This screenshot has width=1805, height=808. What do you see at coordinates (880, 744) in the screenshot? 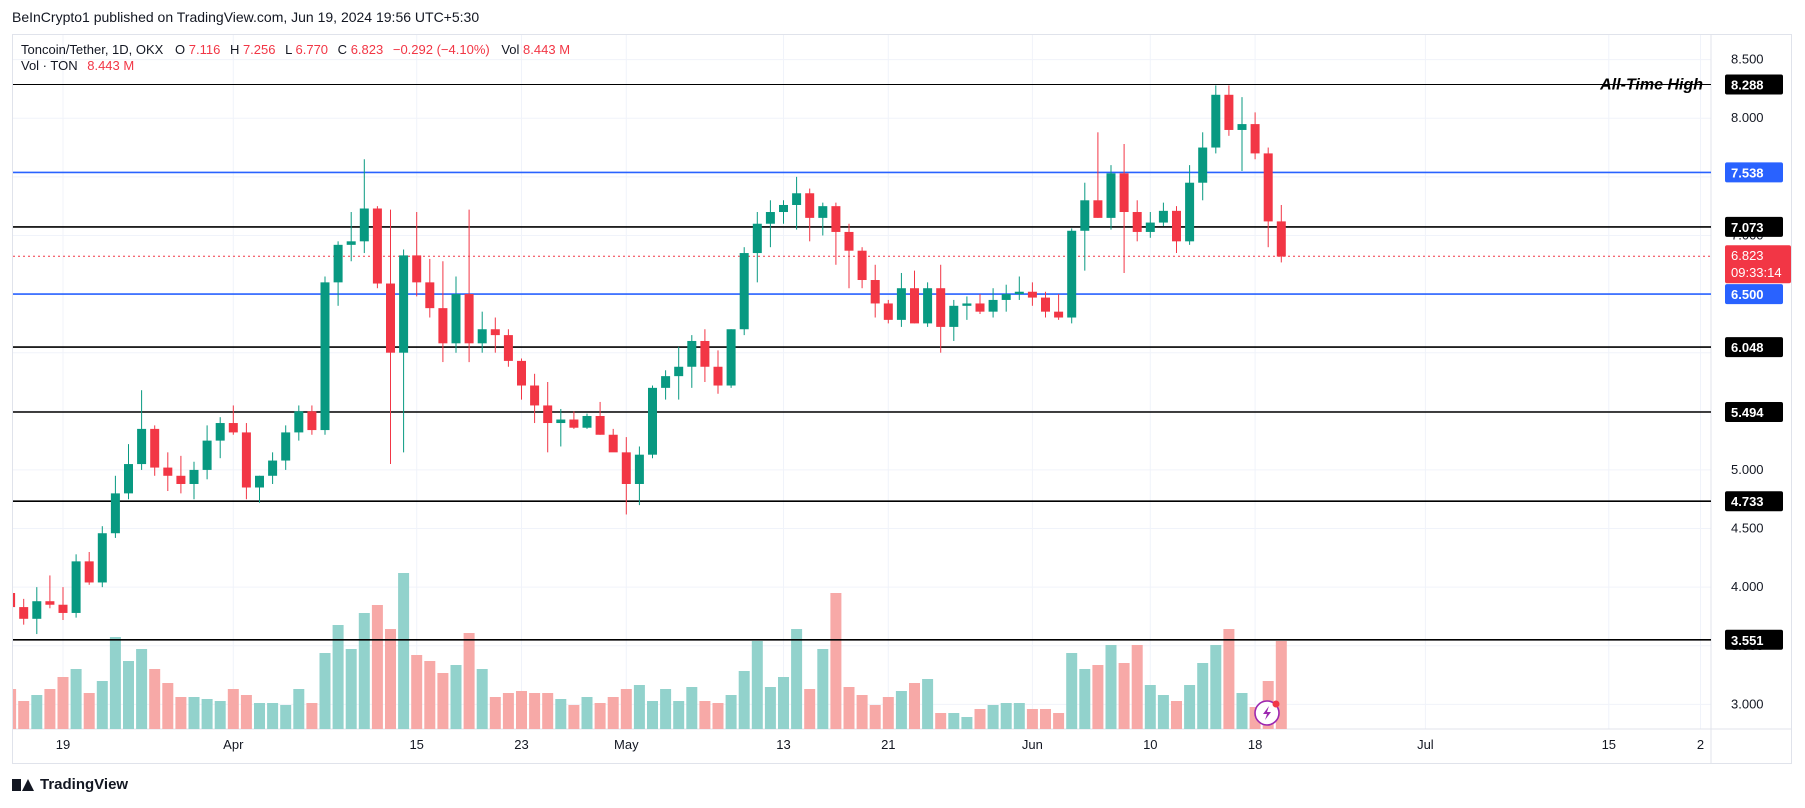
I see `time-axis: 19 Apr 15 23 May 13 21 Jun 10 18 Jul 15 2` at bounding box center [880, 744].